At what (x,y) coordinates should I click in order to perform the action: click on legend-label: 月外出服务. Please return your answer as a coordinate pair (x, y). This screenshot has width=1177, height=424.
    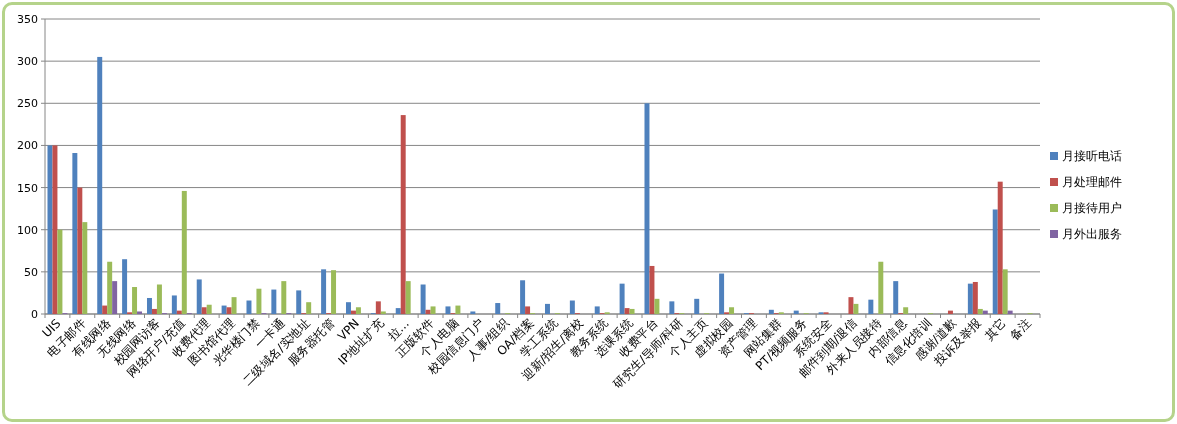
    Looking at the image, I should click on (1092, 234).